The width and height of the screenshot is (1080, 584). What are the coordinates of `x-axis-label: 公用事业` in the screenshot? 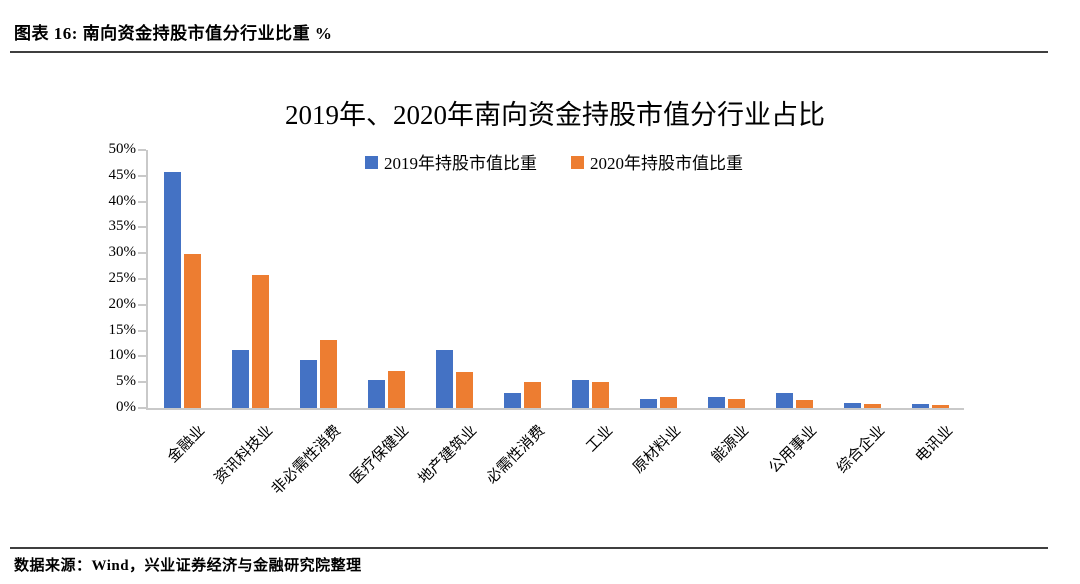 It's located at (793, 449).